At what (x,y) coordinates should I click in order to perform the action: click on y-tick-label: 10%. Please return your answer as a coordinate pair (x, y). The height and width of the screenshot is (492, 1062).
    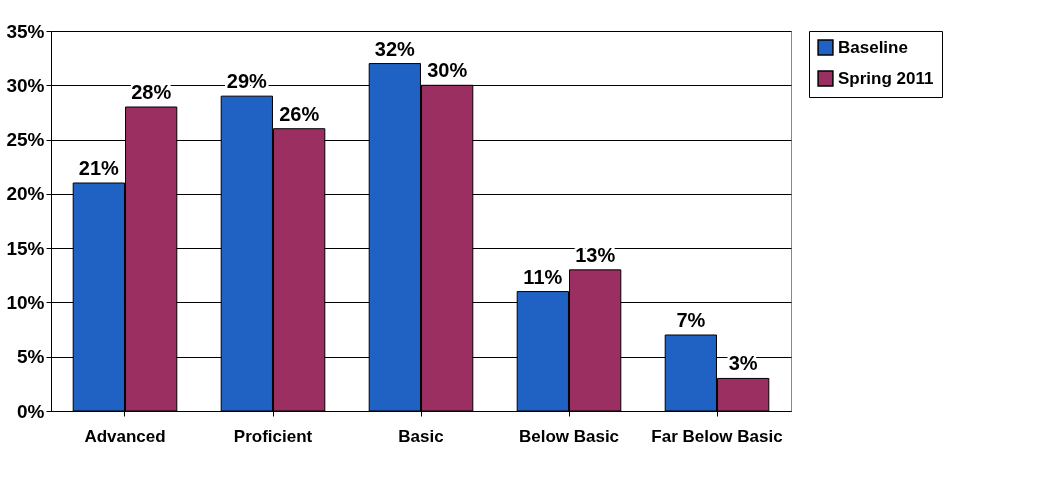
    Looking at the image, I should click on (25, 302).